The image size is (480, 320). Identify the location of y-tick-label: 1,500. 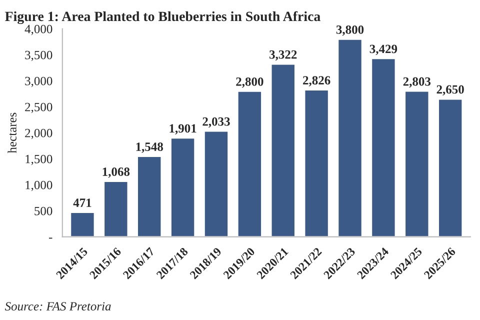
(39, 160).